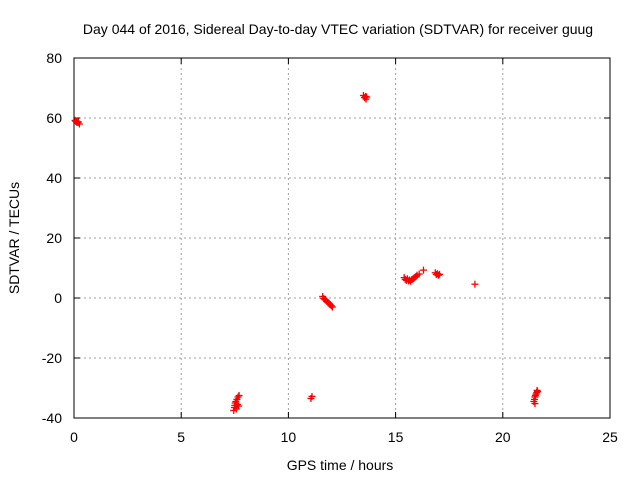 The image size is (640, 480). Describe the element at coordinates (344, 437) in the screenshot. I see `x-tick-labels: 0 5 10 15 20 25` at that location.